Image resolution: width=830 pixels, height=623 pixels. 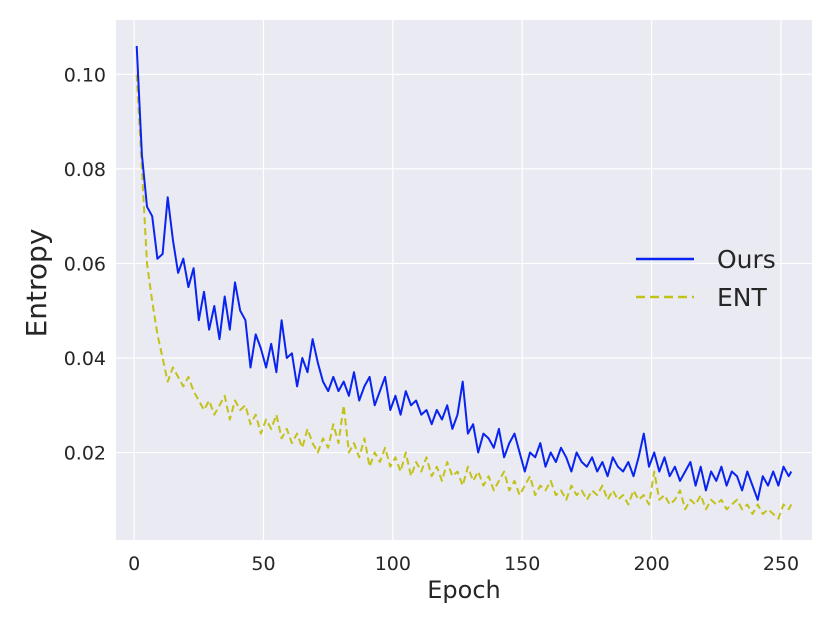 I want to click on x-axis-title: Epoch, so click(x=464, y=590).